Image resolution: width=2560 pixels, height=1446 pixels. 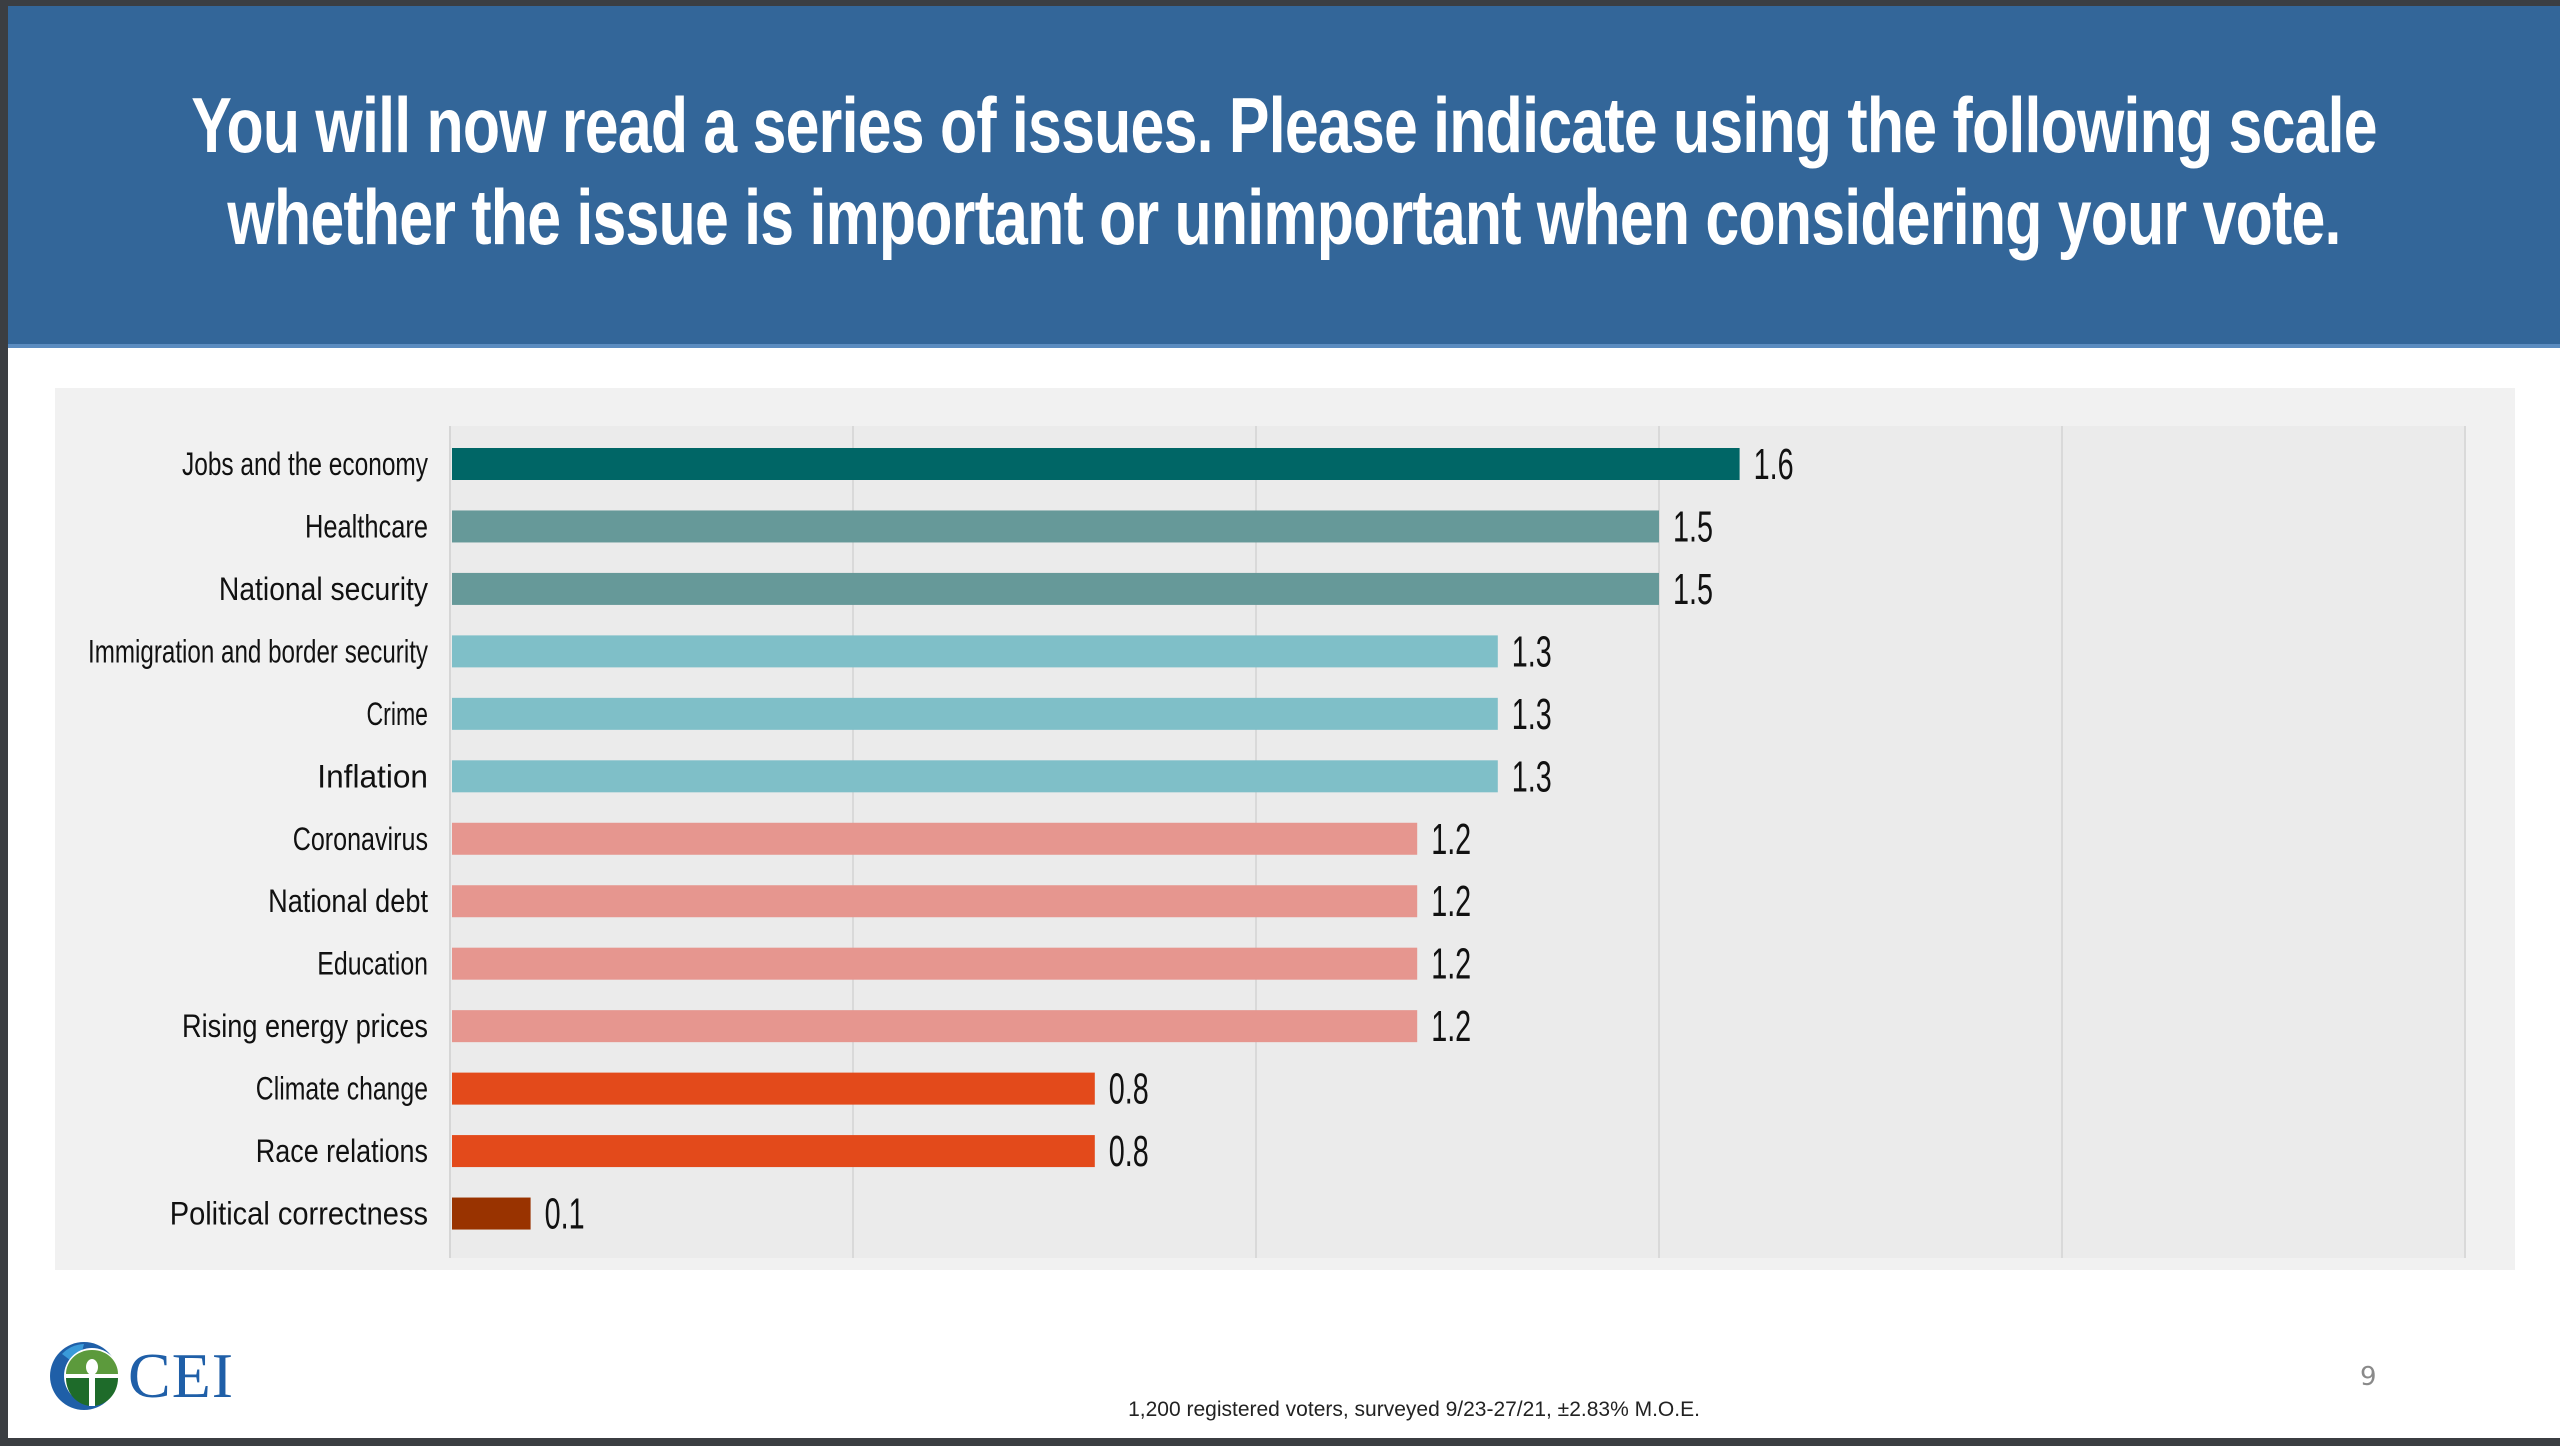 I want to click on category-label: Rising energy prices, so click(x=305, y=1026).